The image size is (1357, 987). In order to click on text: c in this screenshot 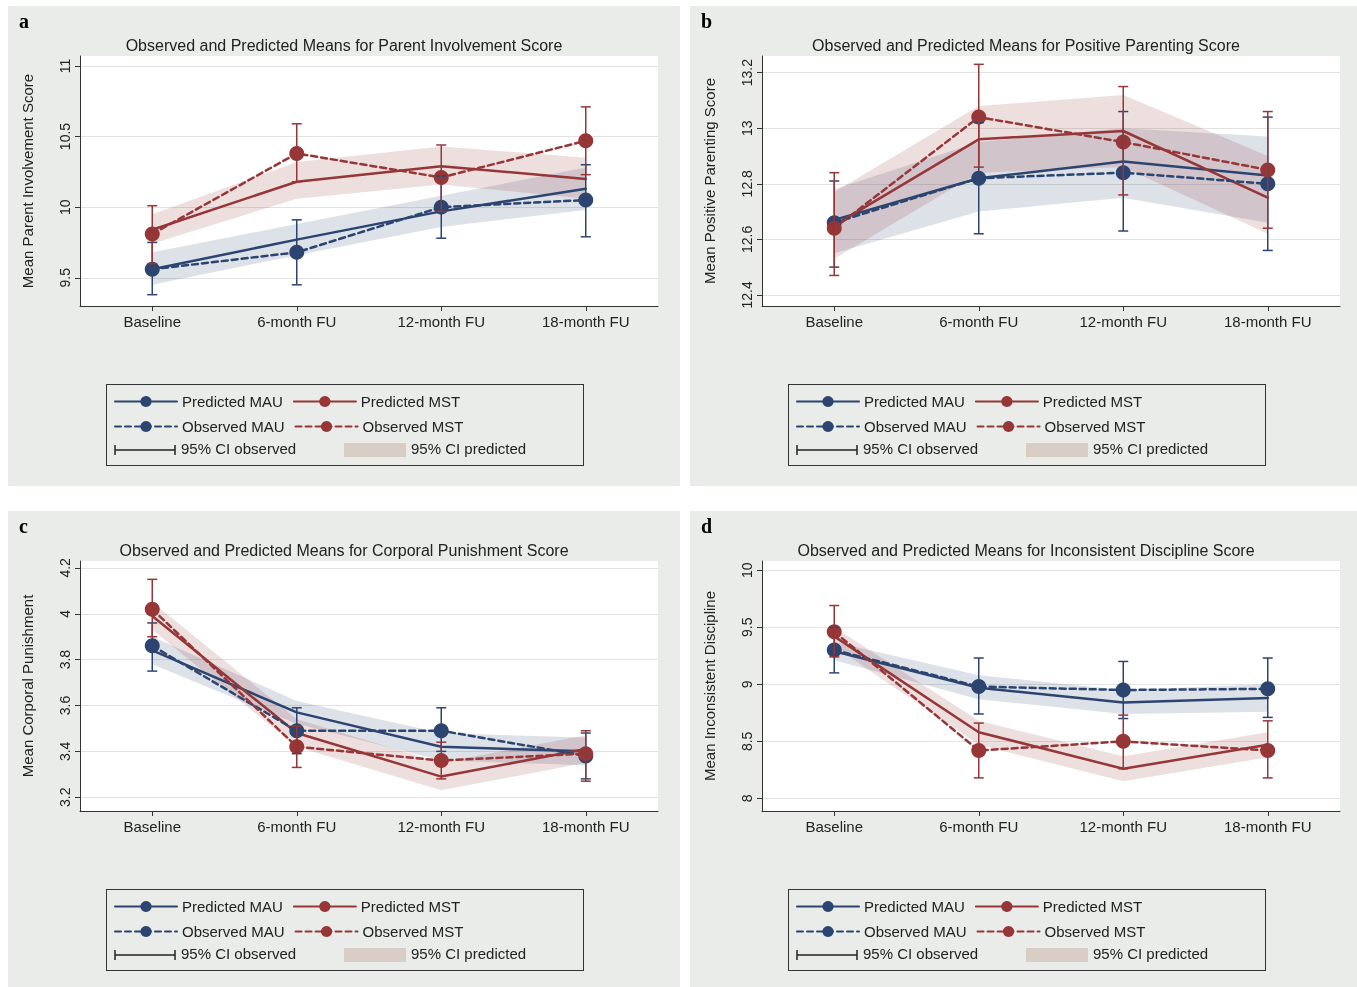, I will do `click(23, 526)`.